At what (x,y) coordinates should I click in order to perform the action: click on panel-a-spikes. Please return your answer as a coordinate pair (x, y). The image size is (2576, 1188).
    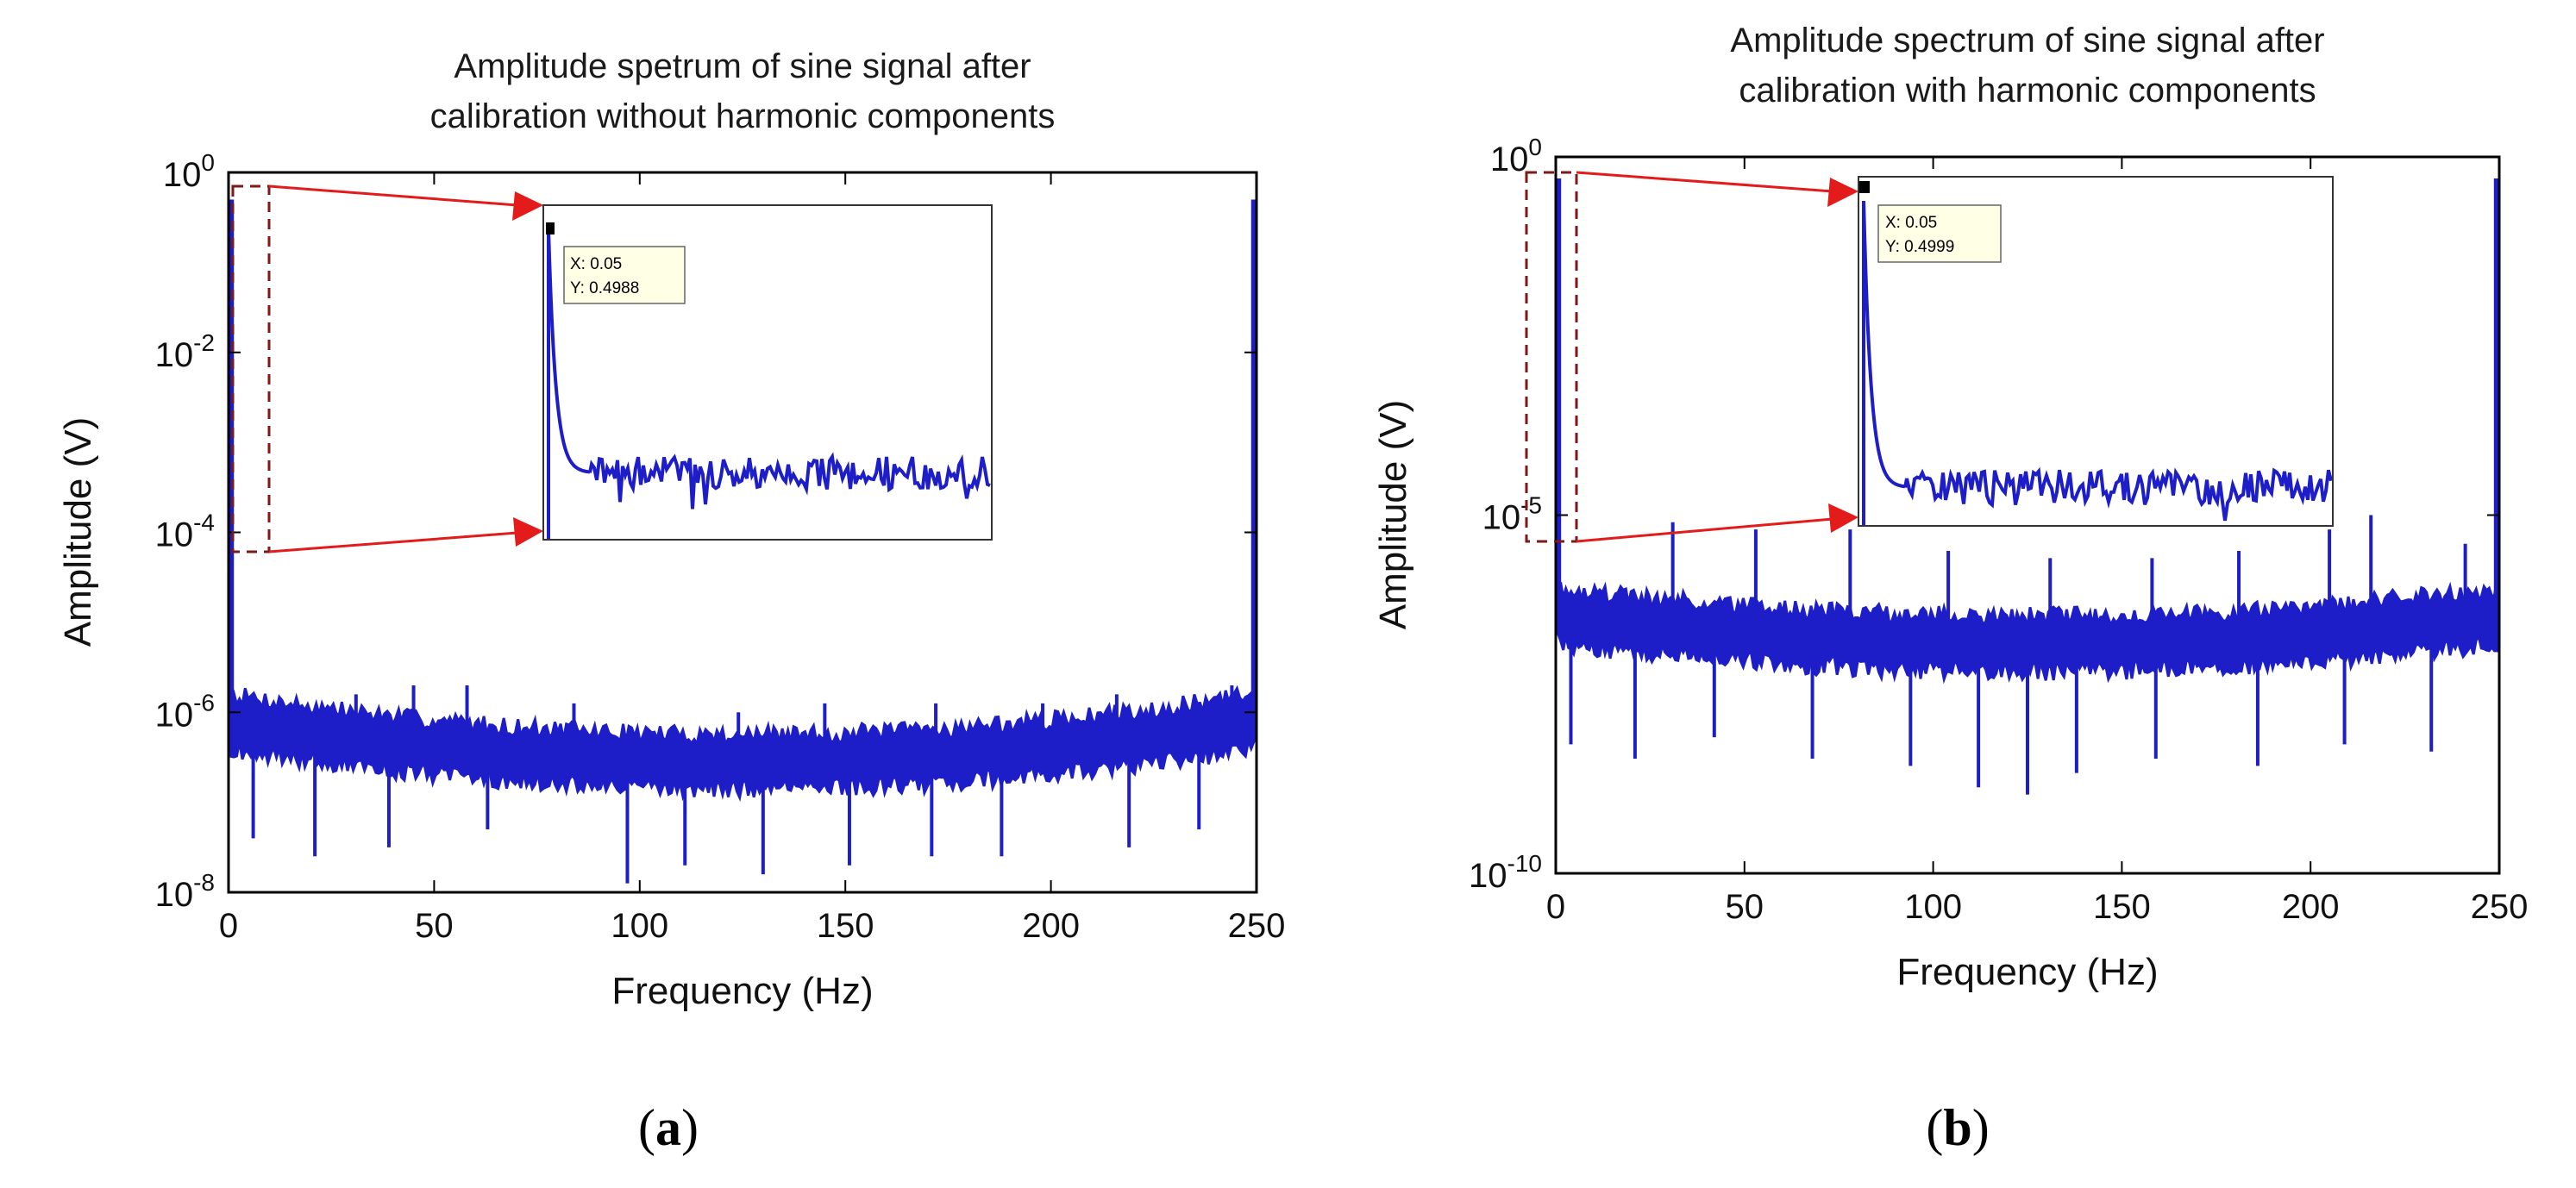
    Looking at the image, I should click on (742, 784).